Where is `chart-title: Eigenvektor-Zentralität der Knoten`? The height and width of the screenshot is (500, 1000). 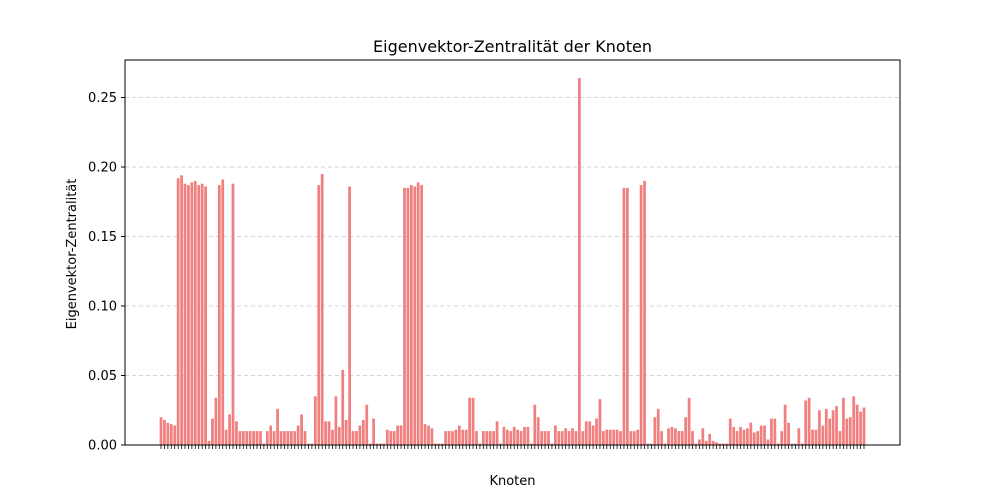
chart-title: Eigenvektor-Zentralität der Knoten is located at coordinates (512, 46).